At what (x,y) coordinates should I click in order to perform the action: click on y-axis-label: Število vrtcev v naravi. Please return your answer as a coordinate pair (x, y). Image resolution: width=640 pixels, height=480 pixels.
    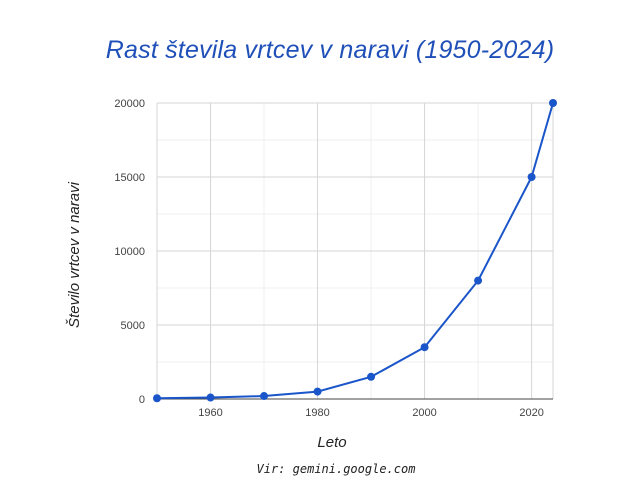
    Looking at the image, I should click on (74, 254).